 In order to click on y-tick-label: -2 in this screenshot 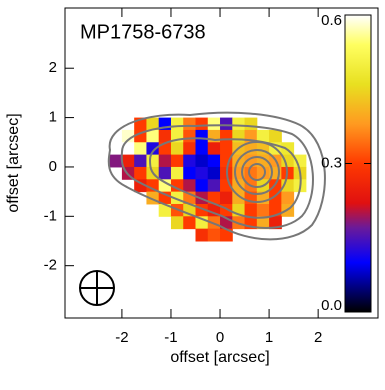, I will do `click(50, 265)`.